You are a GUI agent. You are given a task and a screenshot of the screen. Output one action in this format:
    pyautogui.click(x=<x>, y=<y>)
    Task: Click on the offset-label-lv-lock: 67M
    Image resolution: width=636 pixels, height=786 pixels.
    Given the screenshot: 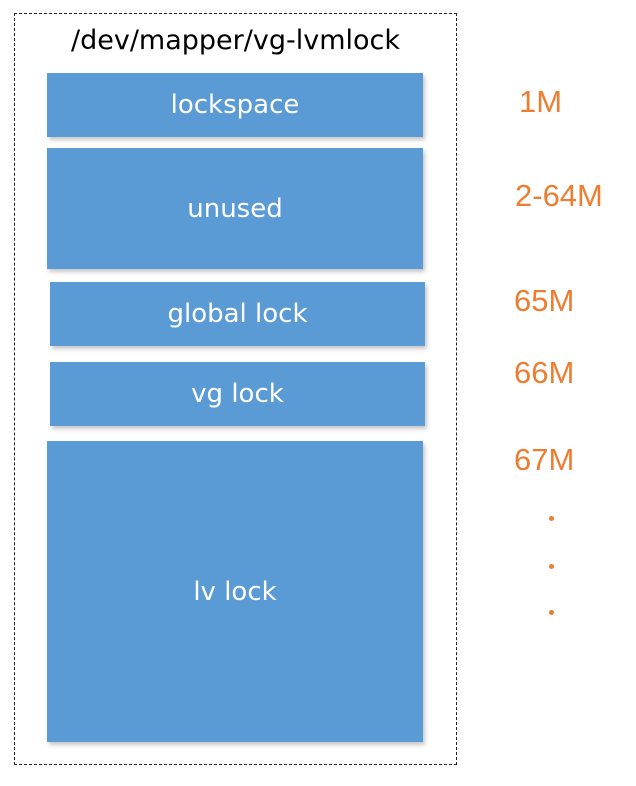 What is the action you would take?
    pyautogui.click(x=544, y=459)
    